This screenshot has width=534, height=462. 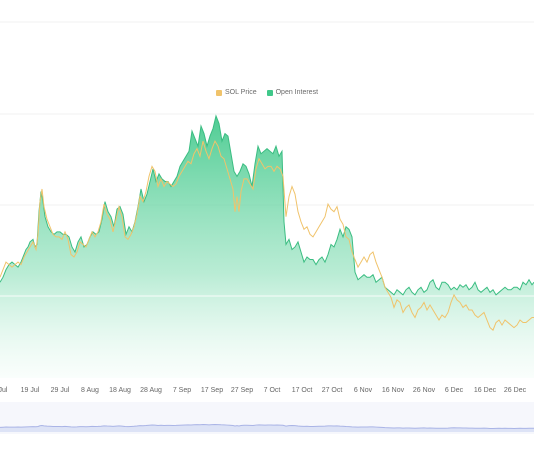 I want to click on chart-legend: SOL Price Open Interest, so click(x=267, y=92).